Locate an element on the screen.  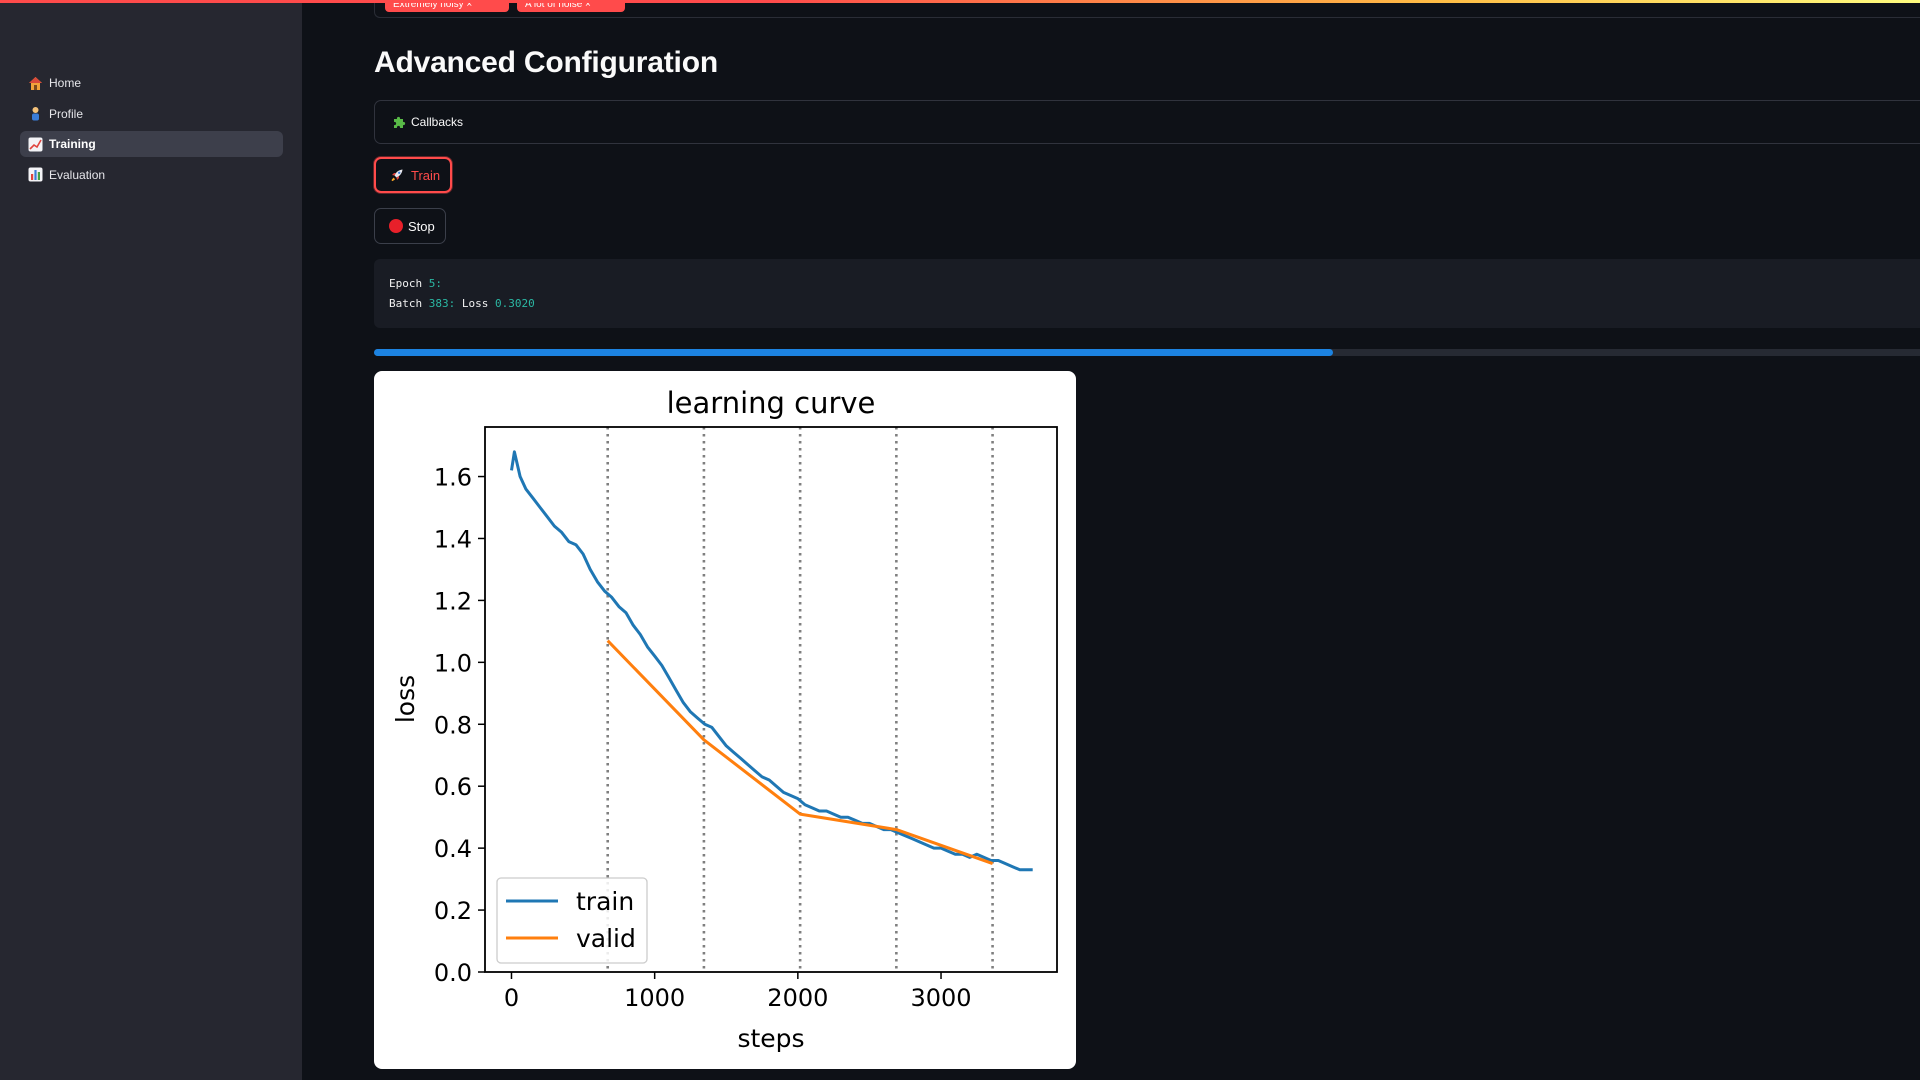
tag-chip: A lot of noise × is located at coordinates (571, 6).